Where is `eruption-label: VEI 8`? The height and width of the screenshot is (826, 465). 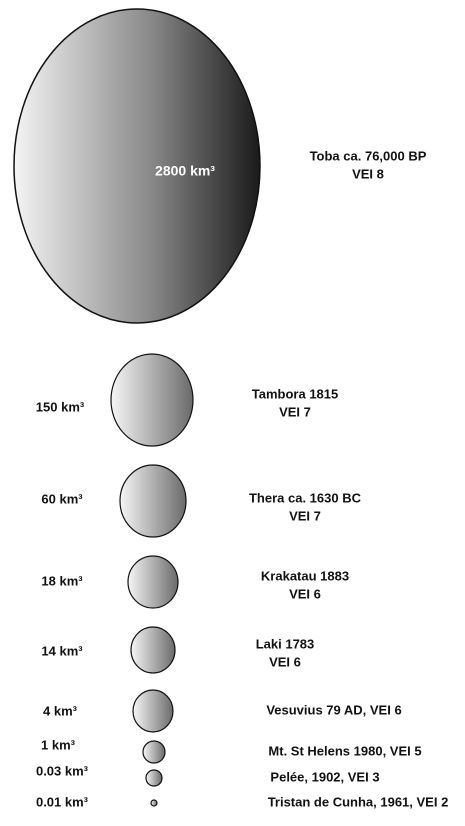 eruption-label: VEI 8 is located at coordinates (368, 173).